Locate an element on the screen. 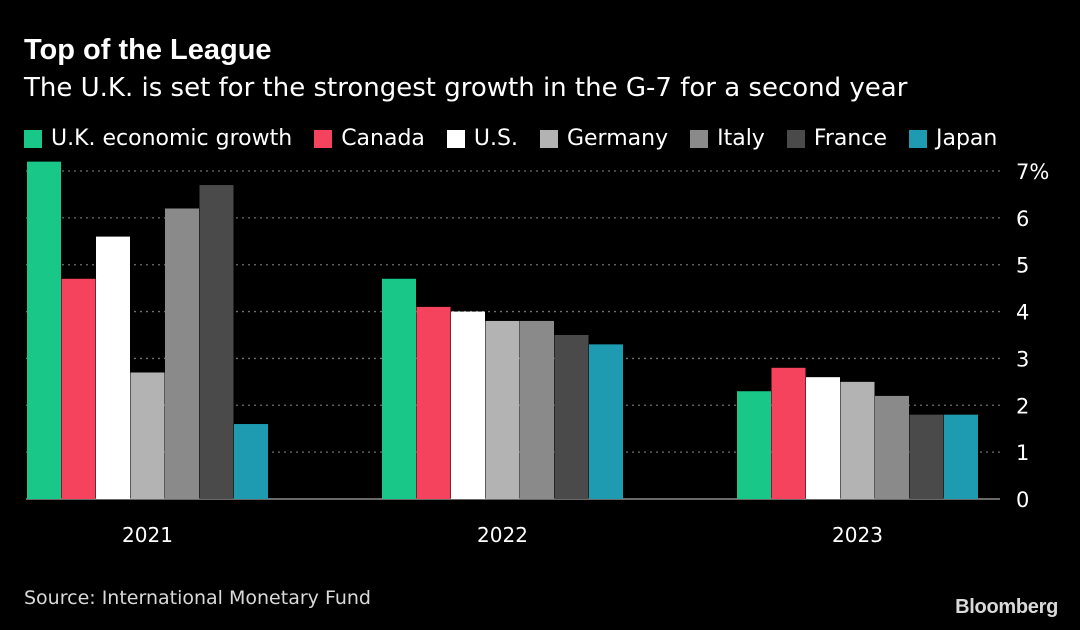 The width and height of the screenshot is (1080, 630). bar-2022-u-s is located at coordinates (468, 405).